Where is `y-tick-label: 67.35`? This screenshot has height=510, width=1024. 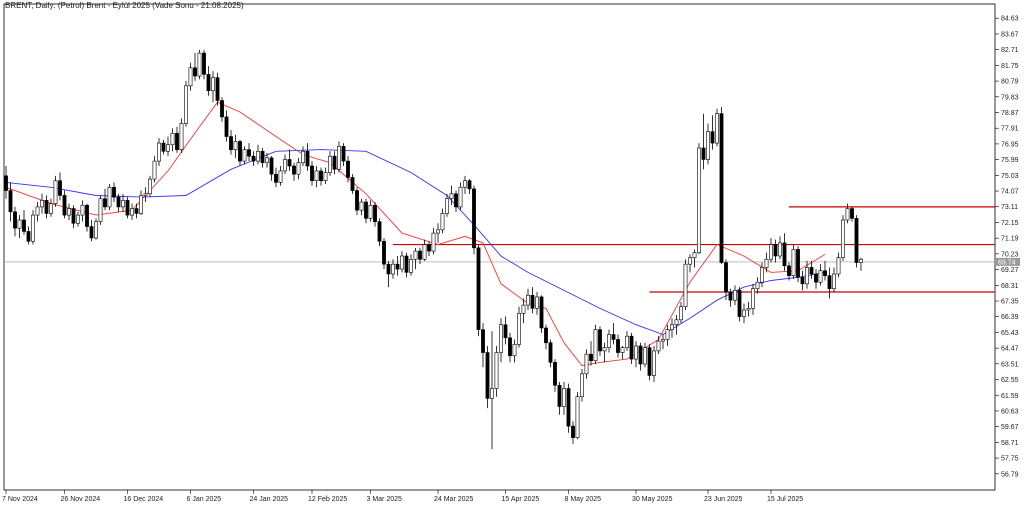 y-tick-label: 67.35 is located at coordinates (1010, 302).